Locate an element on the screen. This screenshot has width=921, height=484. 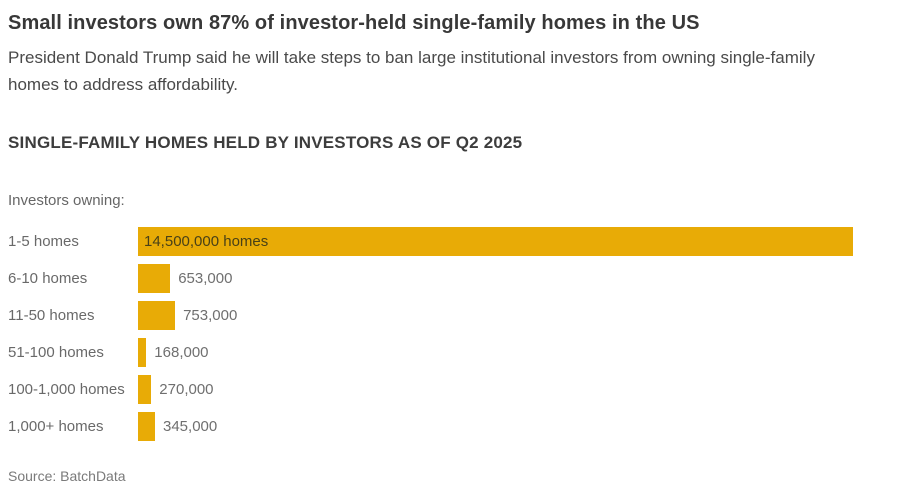
value-label: 345,000 is located at coordinates (190, 426).